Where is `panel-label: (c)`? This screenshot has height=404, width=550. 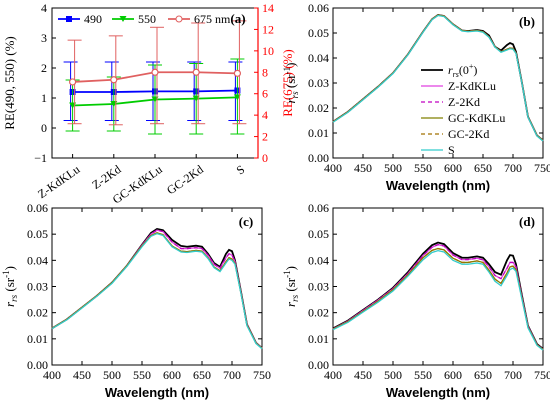
panel-label: (c) is located at coordinates (246, 221).